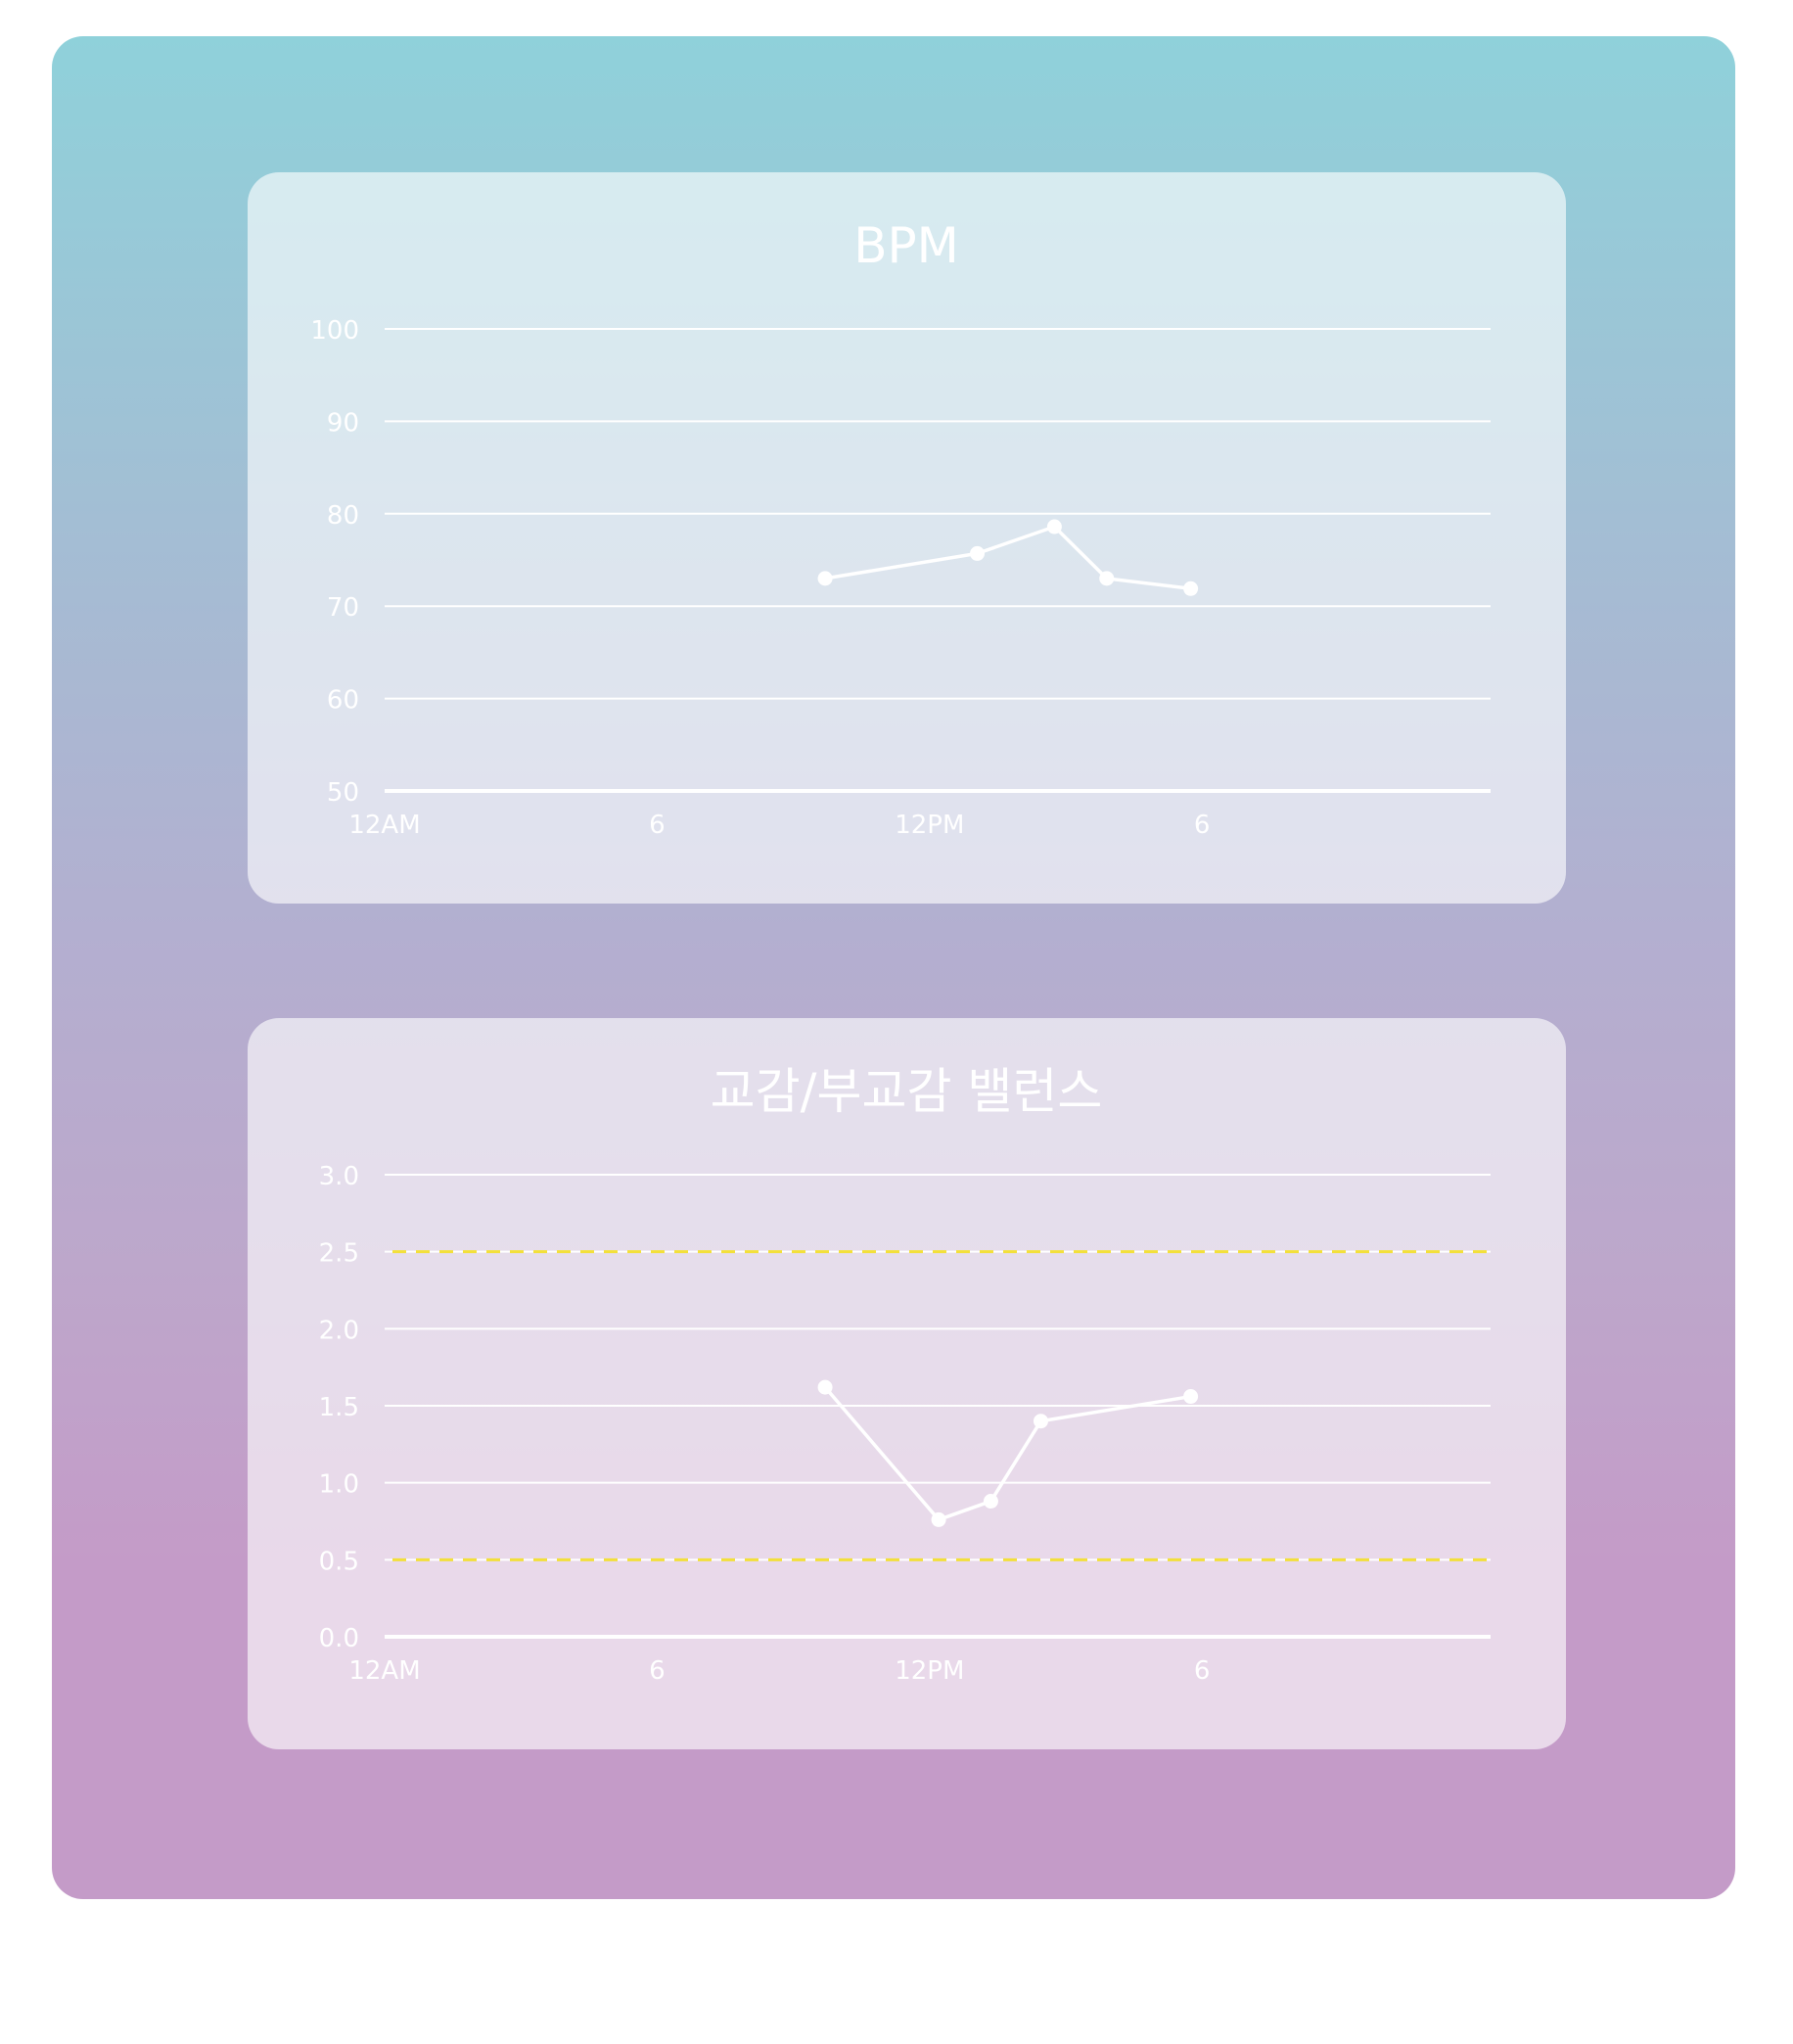 The width and height of the screenshot is (1793, 2044). Describe the element at coordinates (906, 246) in the screenshot. I see `bpm-chart-title: BPM` at that location.